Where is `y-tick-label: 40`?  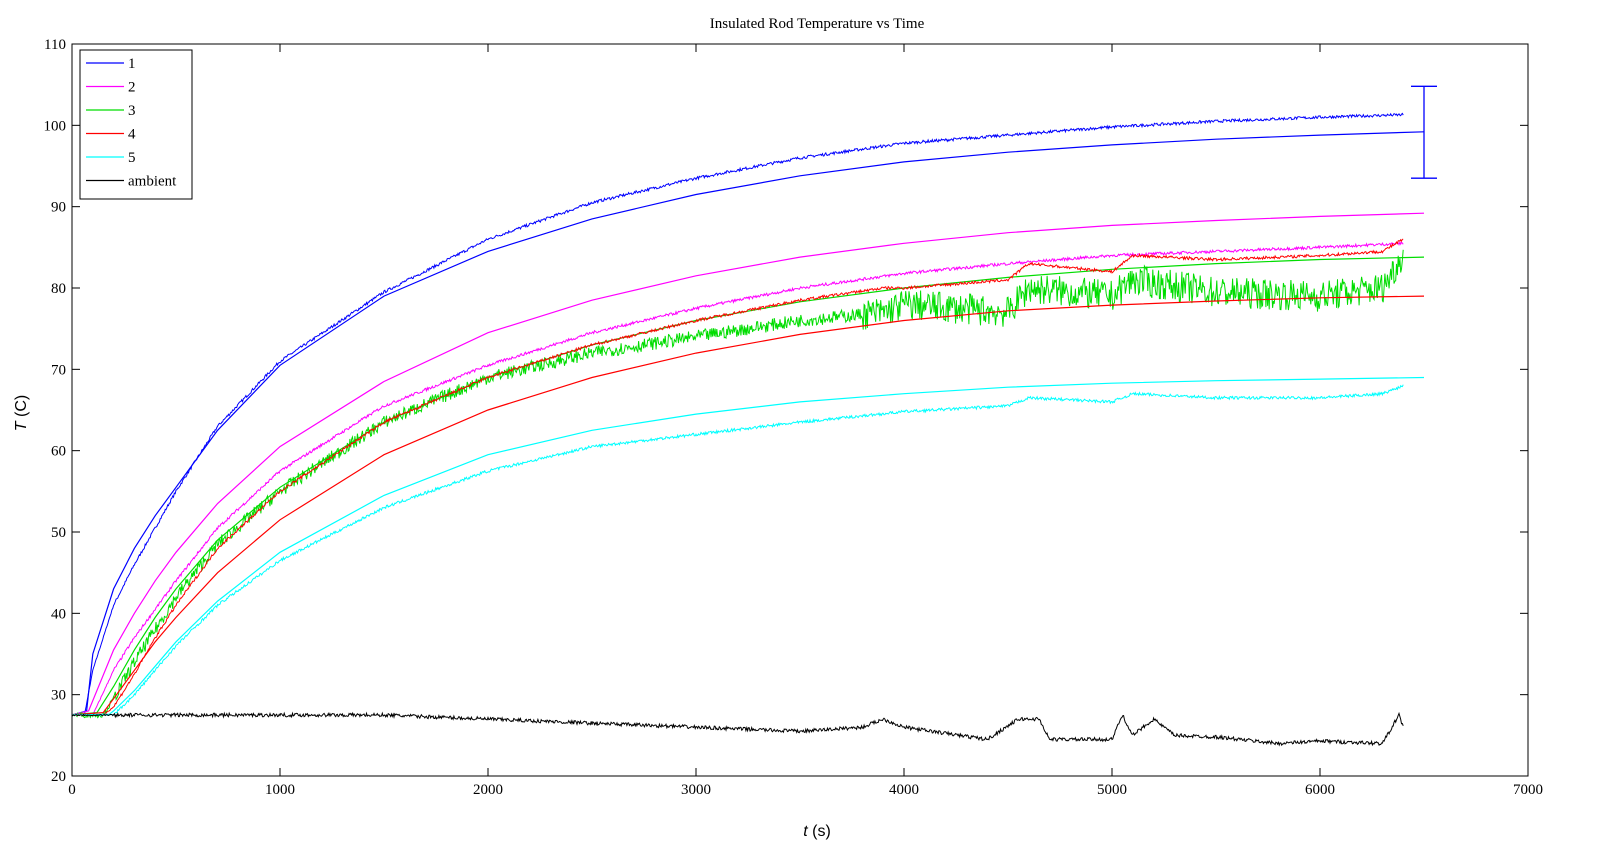
y-tick-label: 40 is located at coordinates (58, 614).